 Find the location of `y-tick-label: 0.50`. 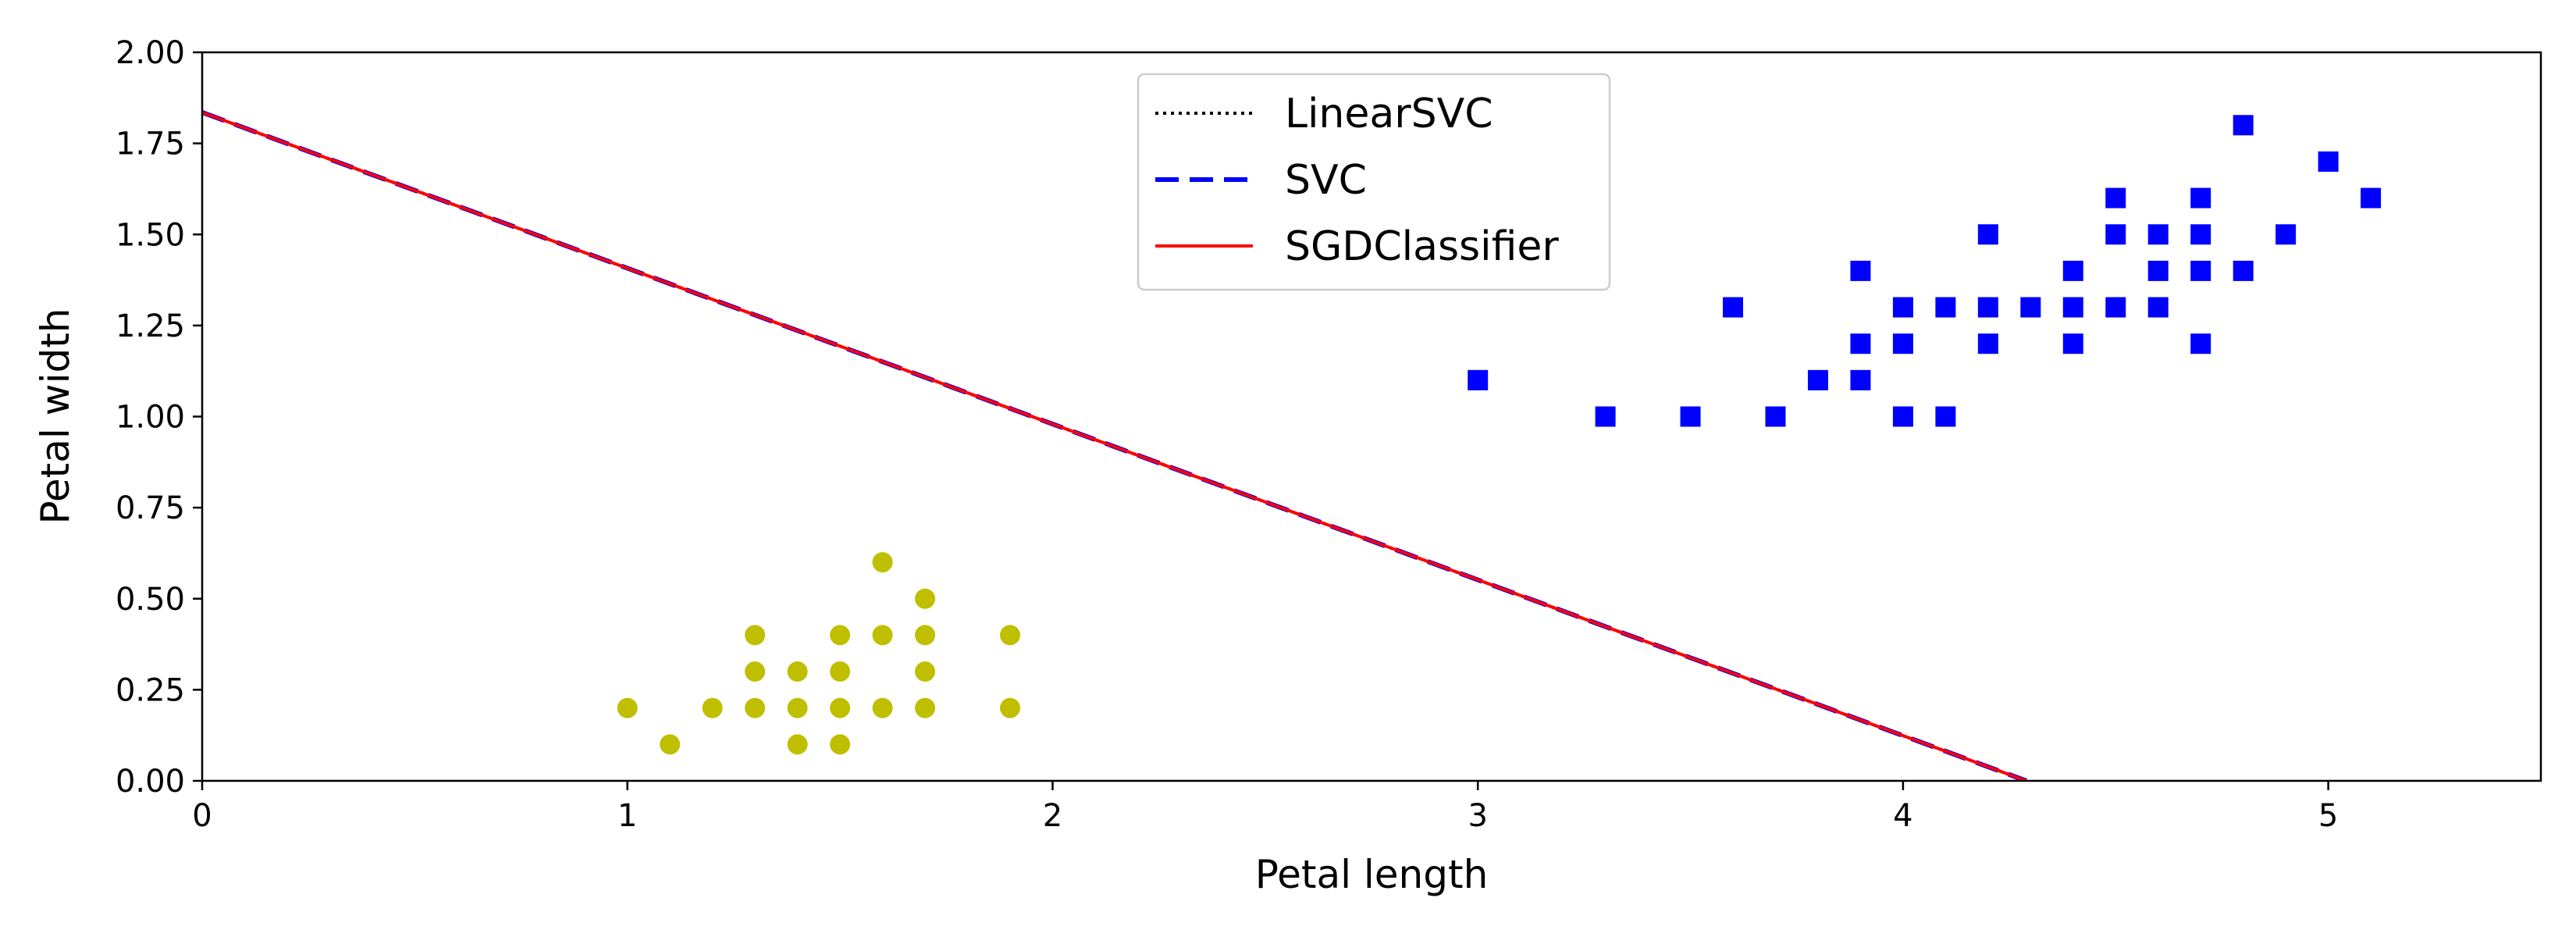

y-tick-label: 0.50 is located at coordinates (150, 600).